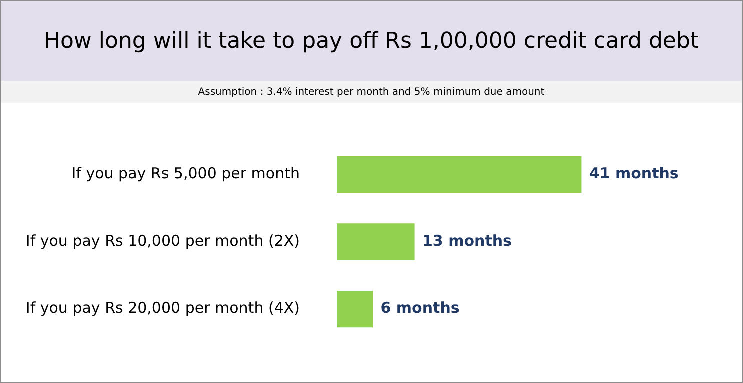 Image resolution: width=743 pixels, height=383 pixels. What do you see at coordinates (186, 173) in the screenshot?
I see `y-tick-label: If you pay Rs 5,000 per month` at bounding box center [186, 173].